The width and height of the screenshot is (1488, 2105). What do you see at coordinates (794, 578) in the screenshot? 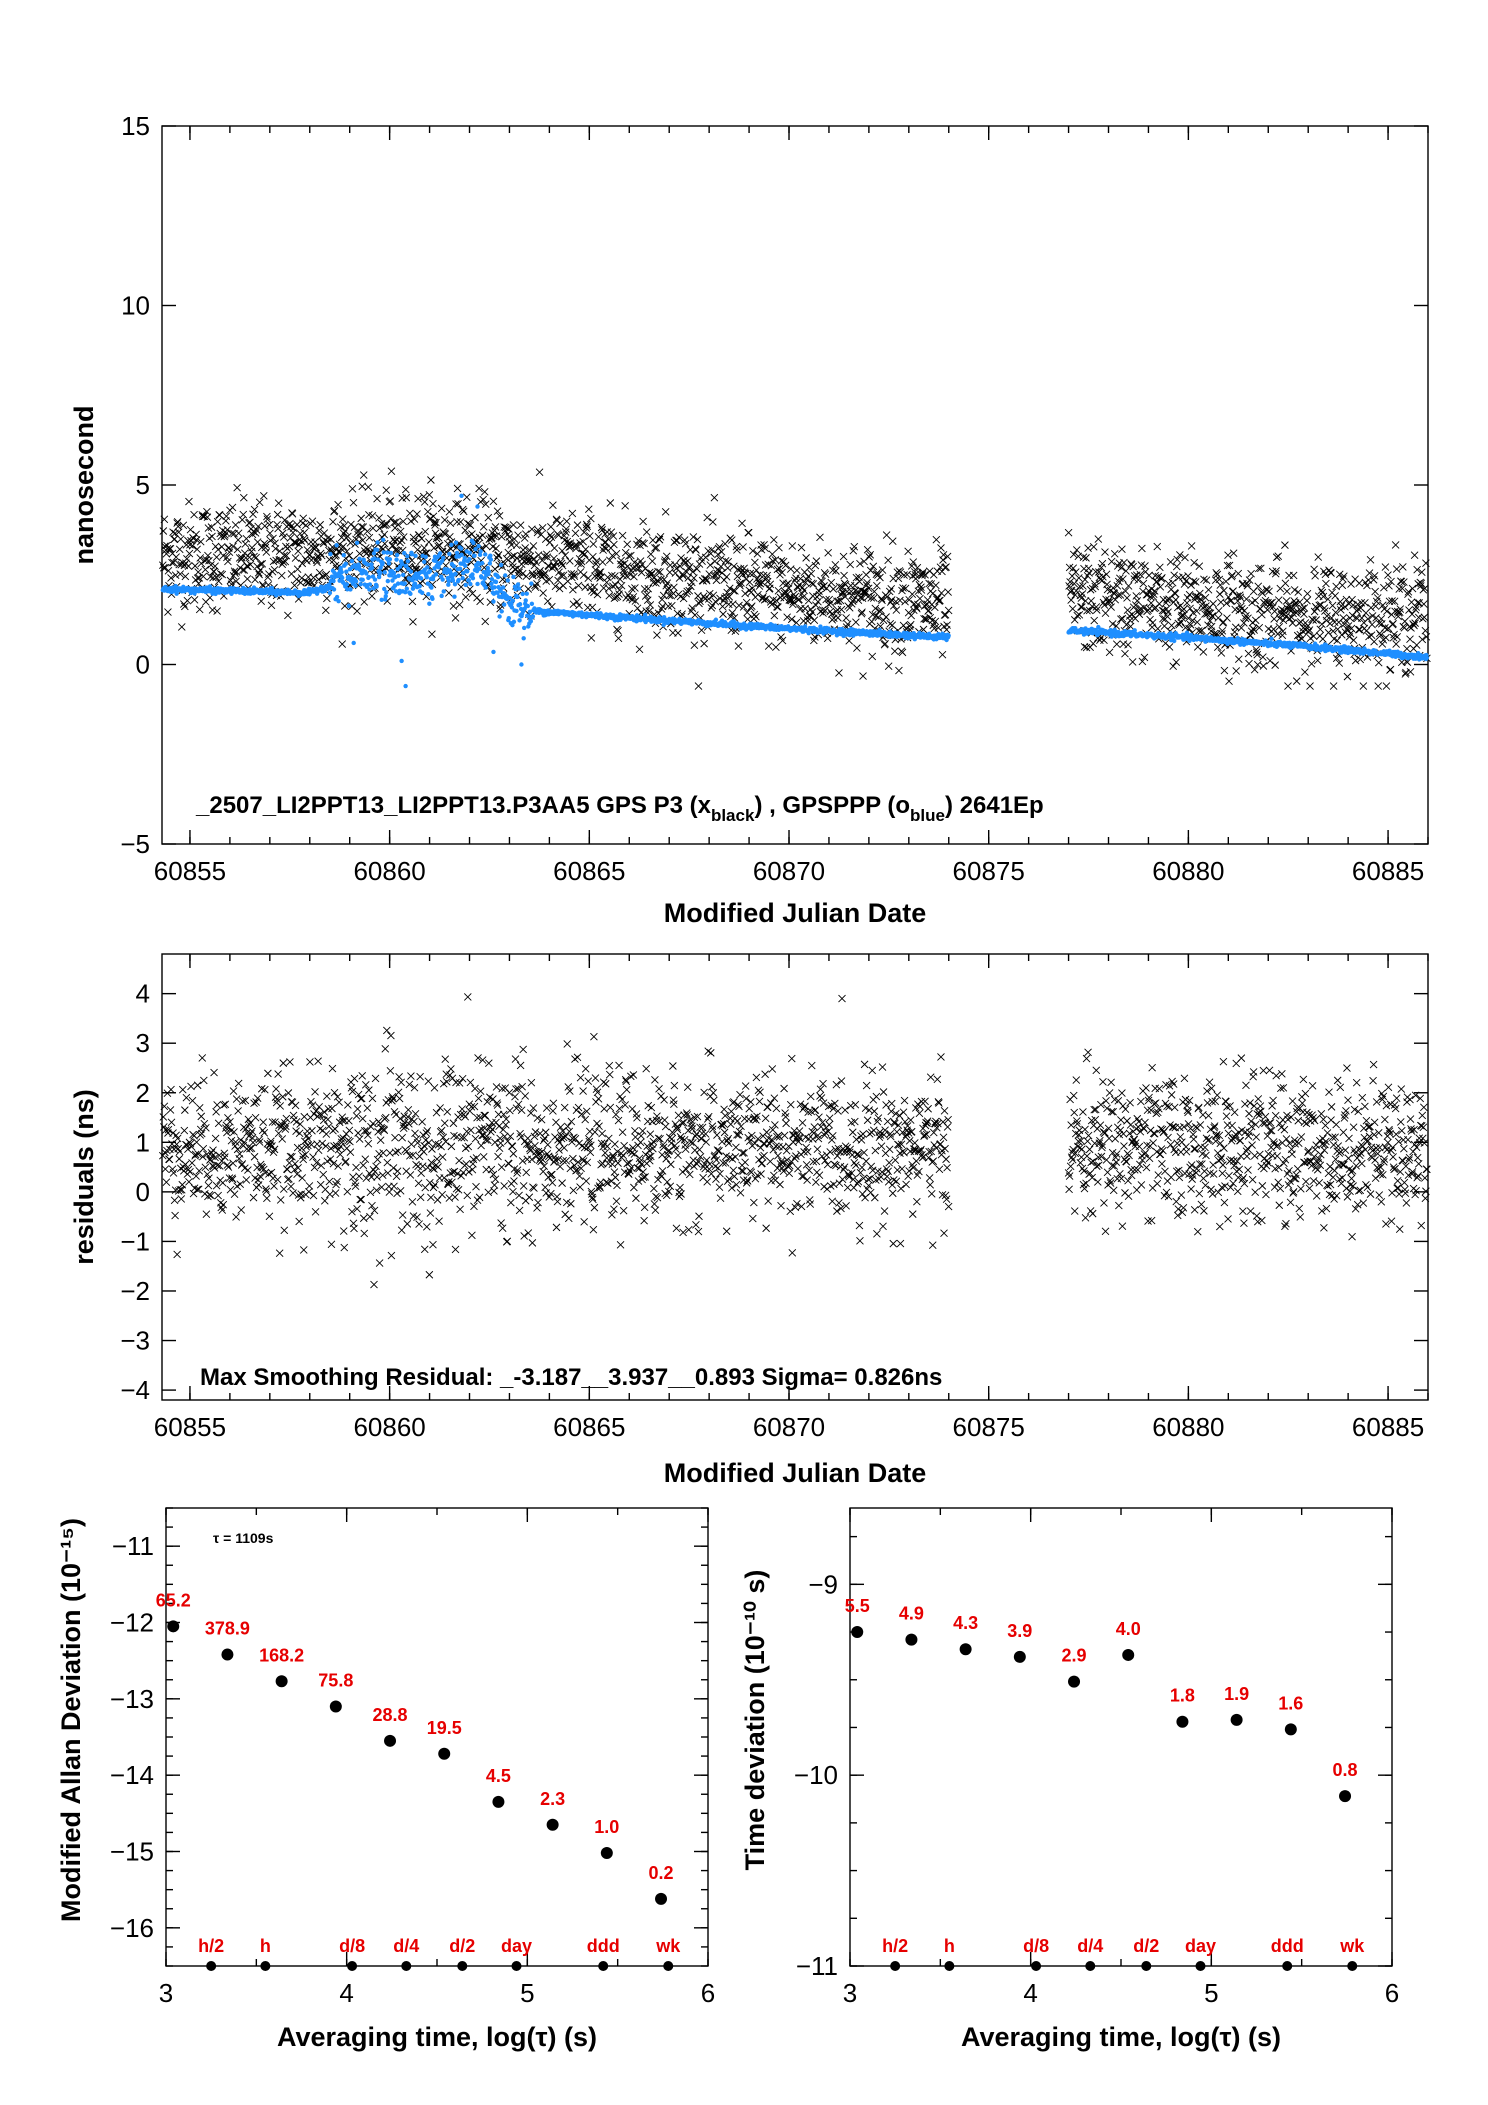
I see `series-black-x-marks` at bounding box center [794, 578].